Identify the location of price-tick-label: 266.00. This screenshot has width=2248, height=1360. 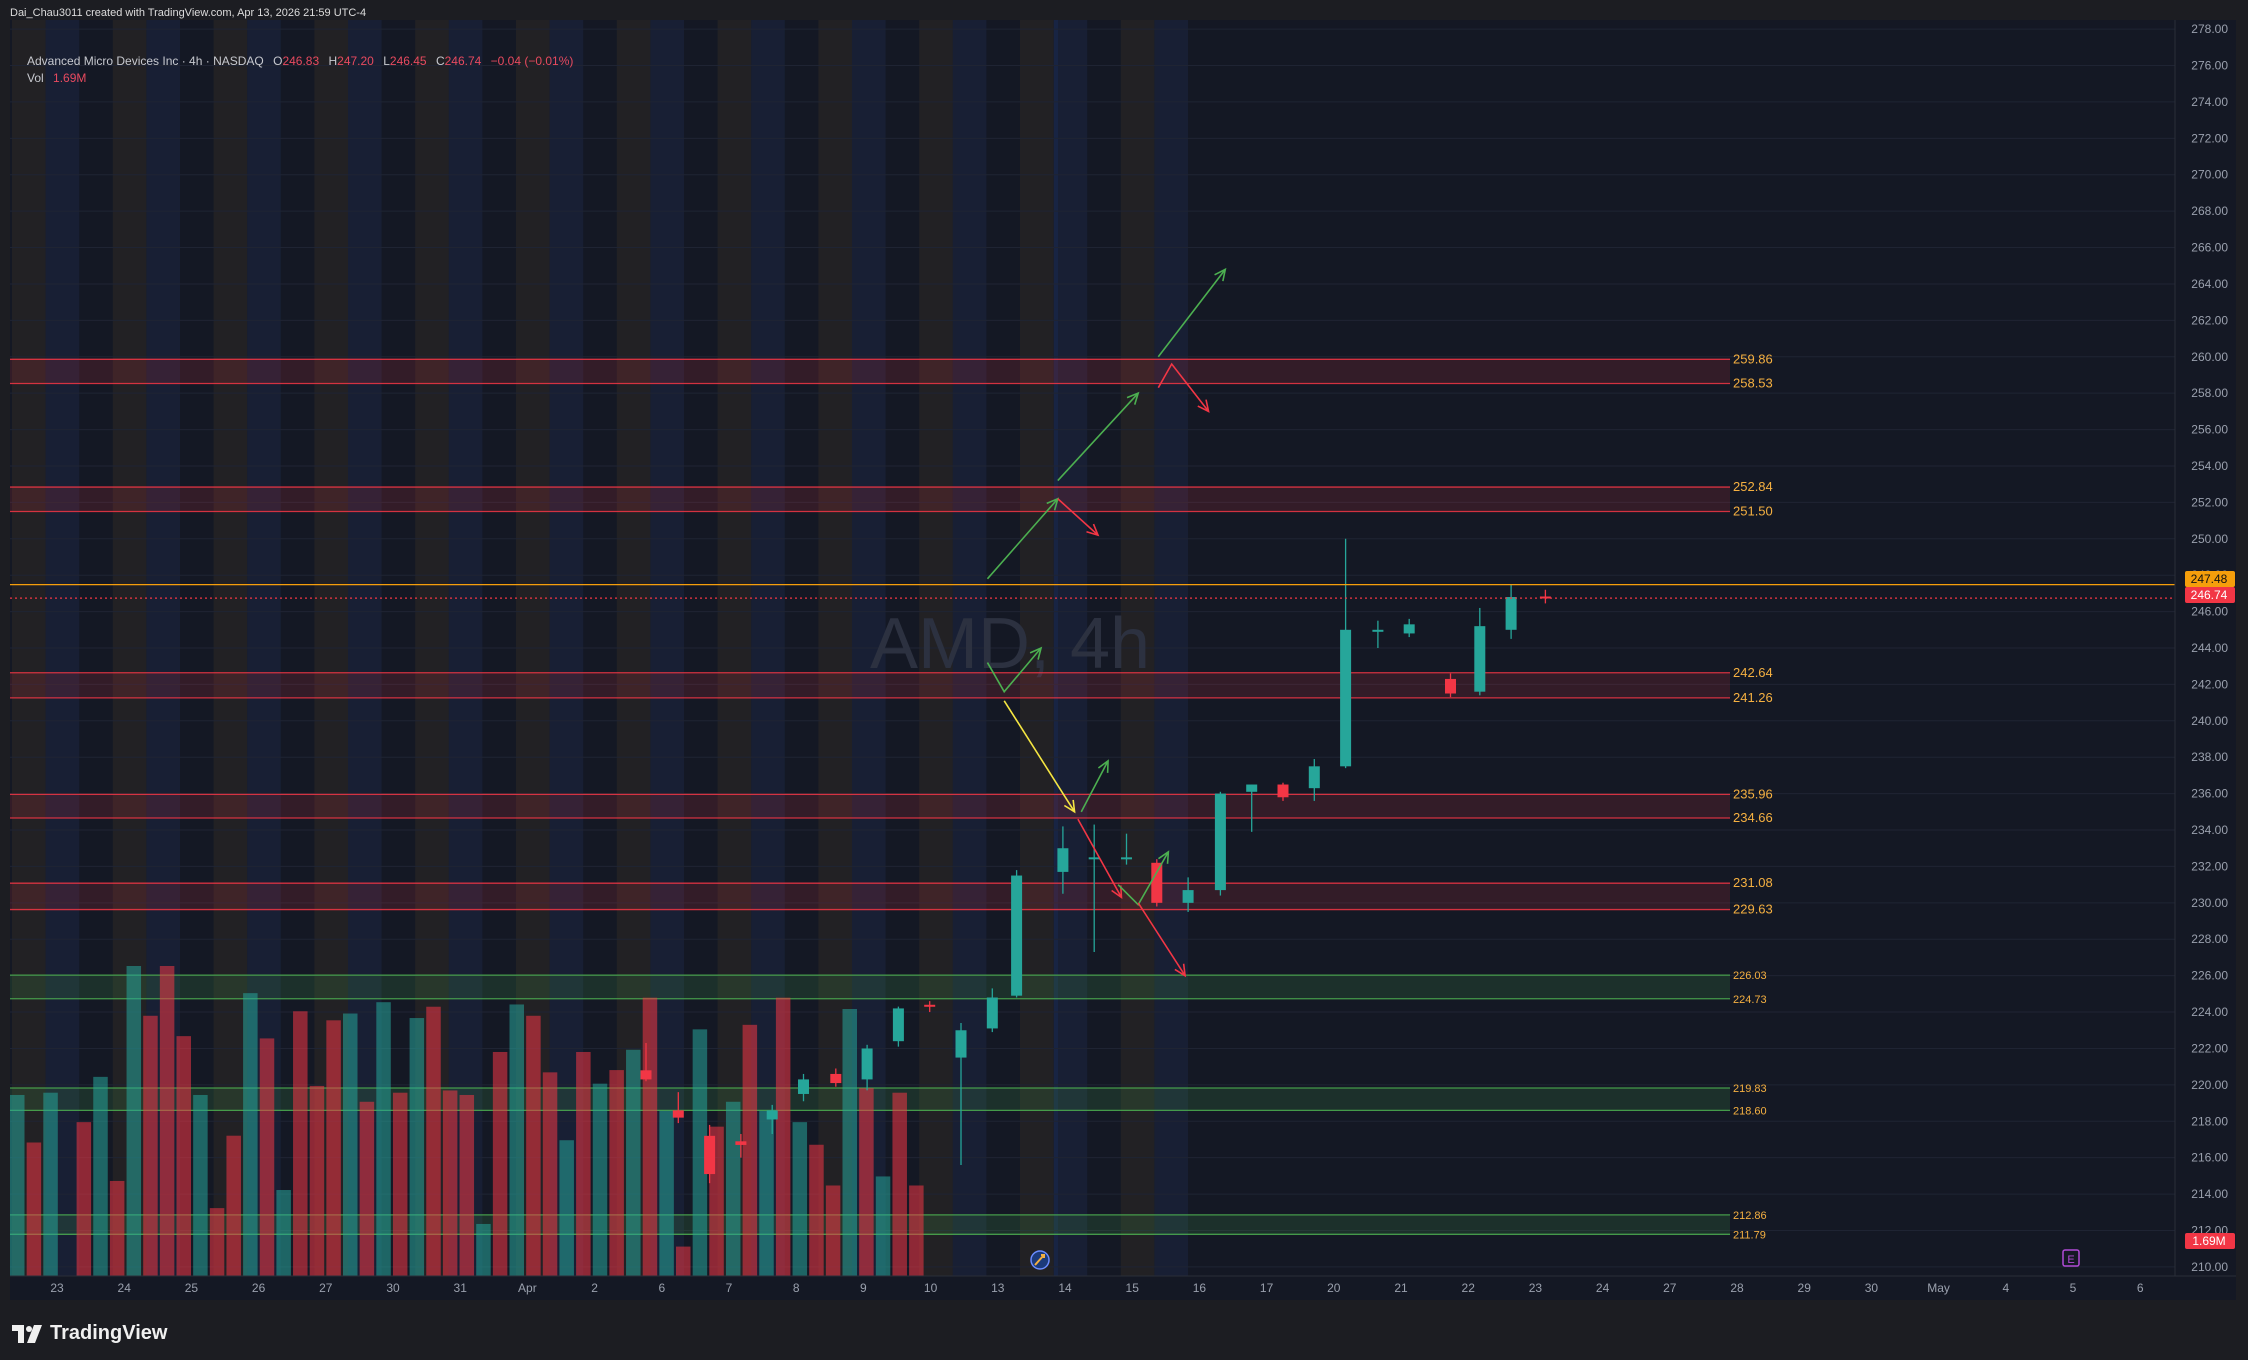
(2209, 248).